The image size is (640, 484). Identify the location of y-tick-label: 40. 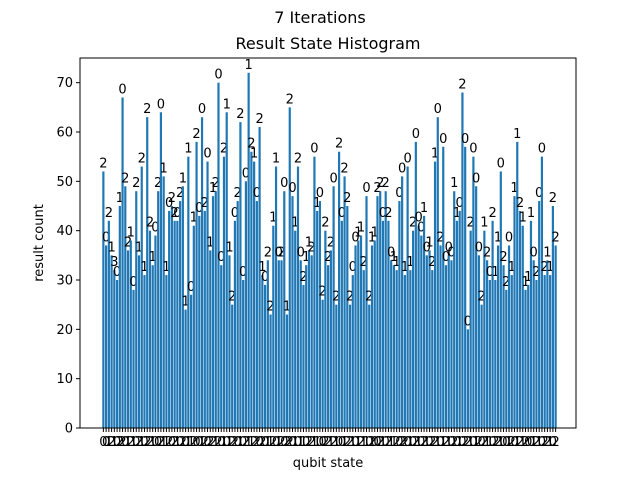
(64, 231).